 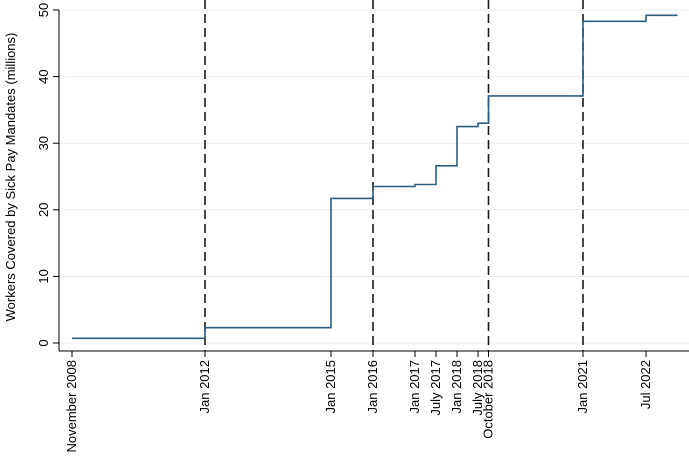 What do you see at coordinates (488, 399) in the screenshot?
I see `x-tick-label: October 2018` at bounding box center [488, 399].